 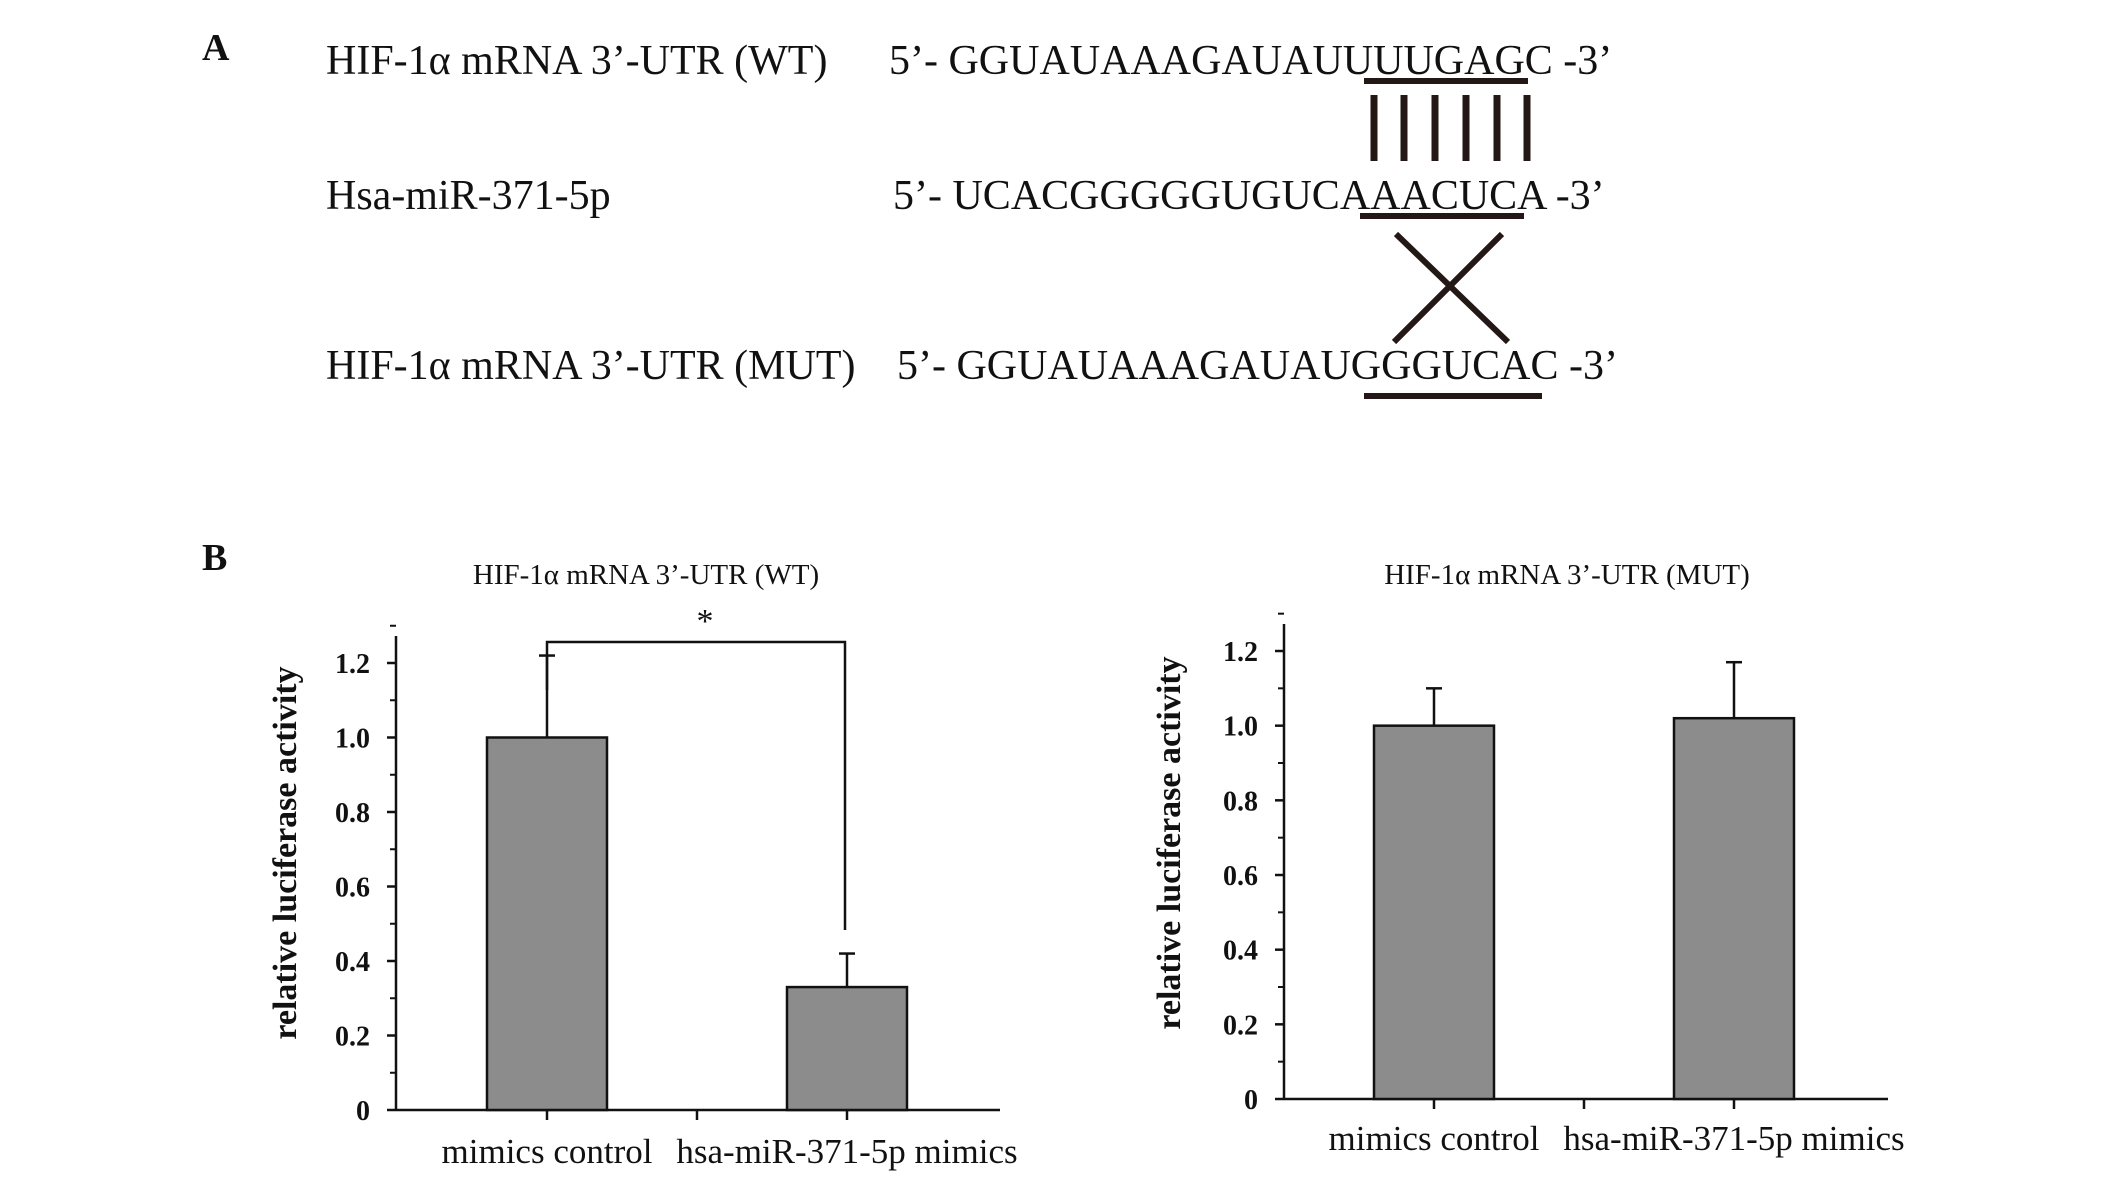 What do you see at coordinates (1567, 575) in the screenshot?
I see `chart-title: HIF-1α mRNA 3’-UTR (MUT)` at bounding box center [1567, 575].